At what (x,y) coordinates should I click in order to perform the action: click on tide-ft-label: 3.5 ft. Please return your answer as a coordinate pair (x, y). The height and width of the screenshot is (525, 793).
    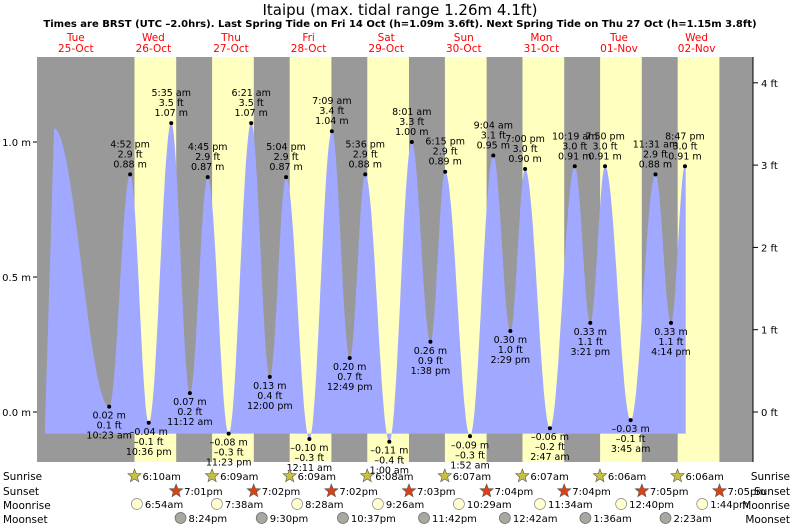
    Looking at the image, I should click on (171, 103).